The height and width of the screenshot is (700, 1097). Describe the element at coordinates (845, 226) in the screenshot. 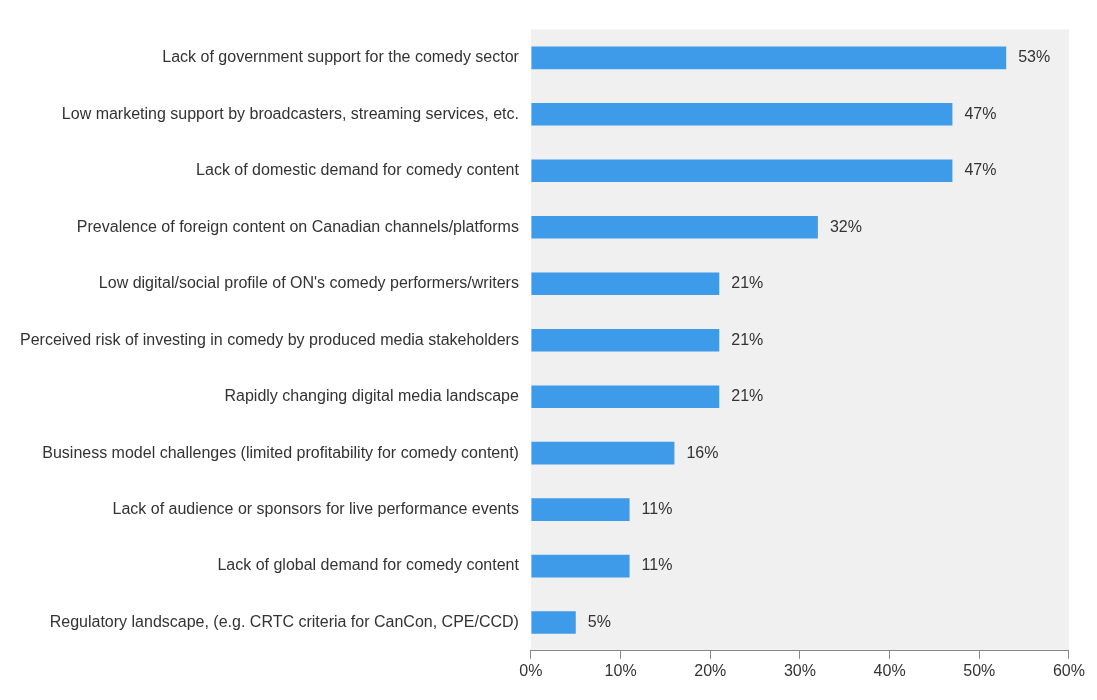

I see `data-label: 32%` at that location.